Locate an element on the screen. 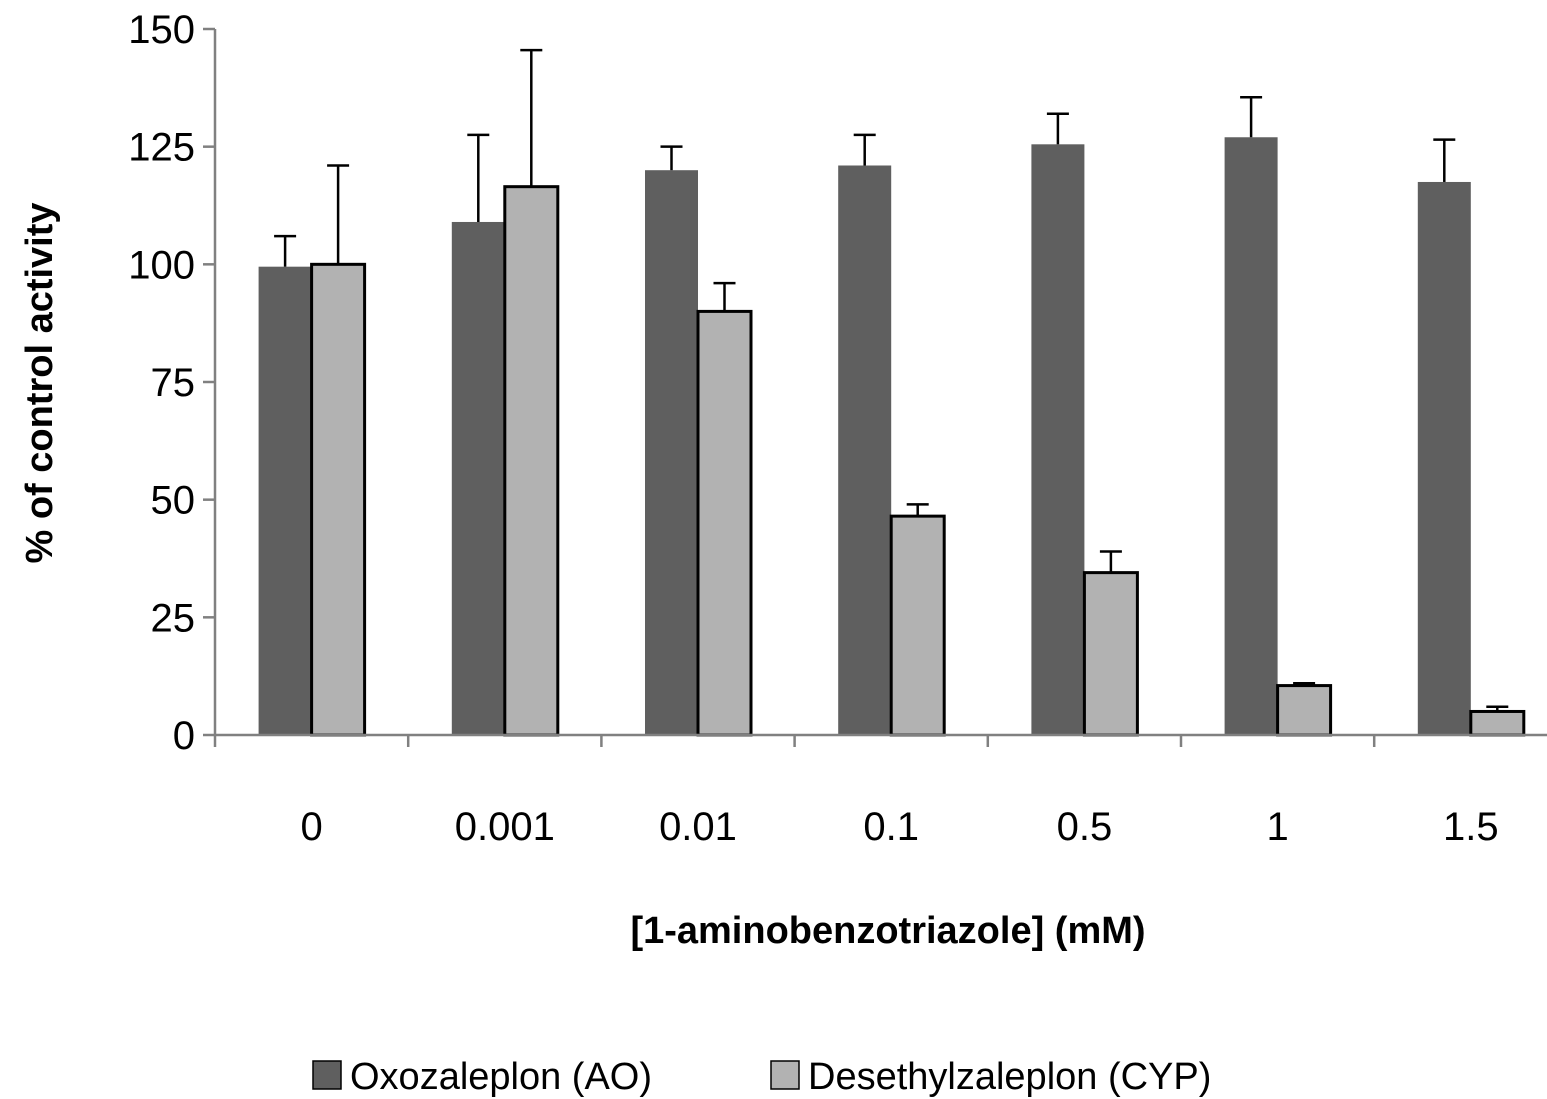 The width and height of the screenshot is (1547, 1099). x-tick-label-3: 0.1 is located at coordinates (891, 827).